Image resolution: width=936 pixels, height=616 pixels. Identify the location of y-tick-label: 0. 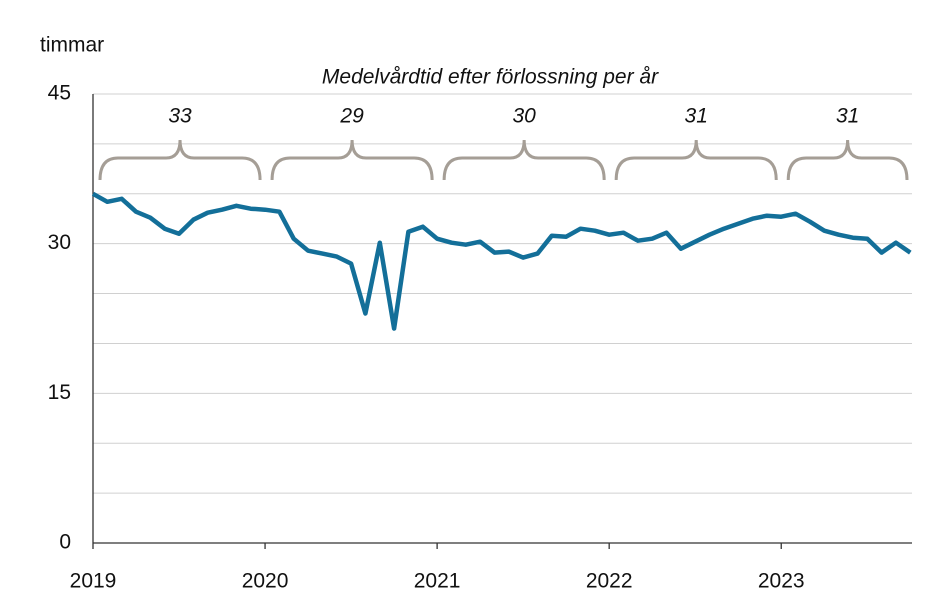
(65, 542).